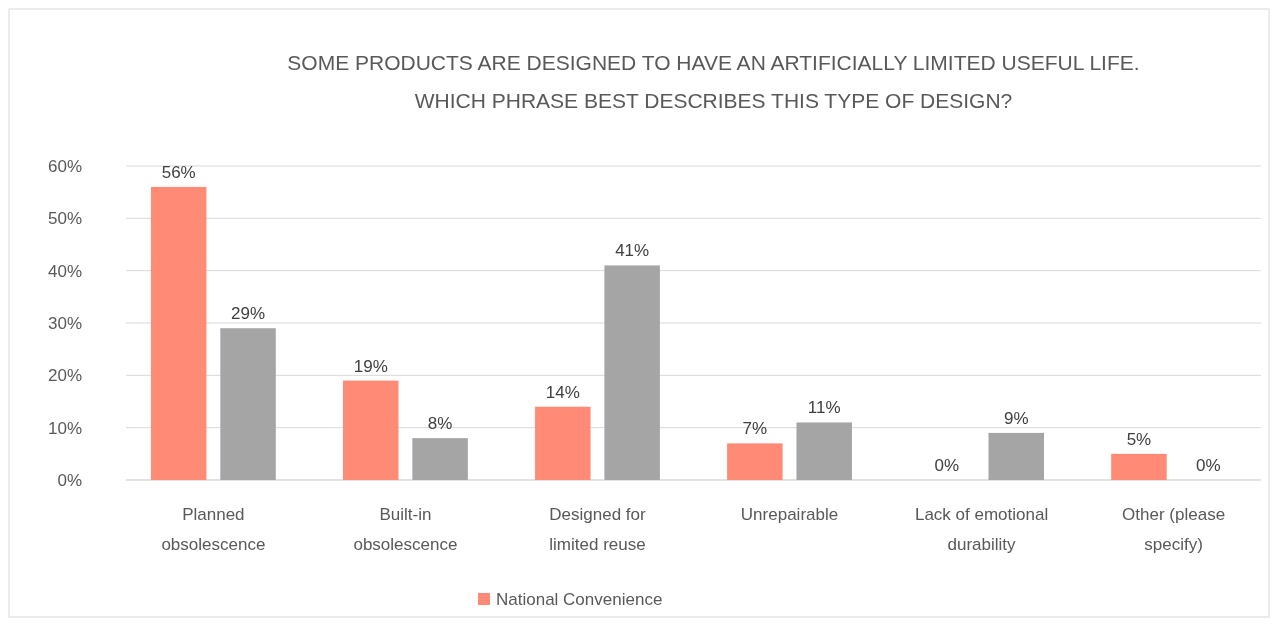 The height and width of the screenshot is (625, 1279). What do you see at coordinates (178, 172) in the screenshot?
I see `text: 56%` at bounding box center [178, 172].